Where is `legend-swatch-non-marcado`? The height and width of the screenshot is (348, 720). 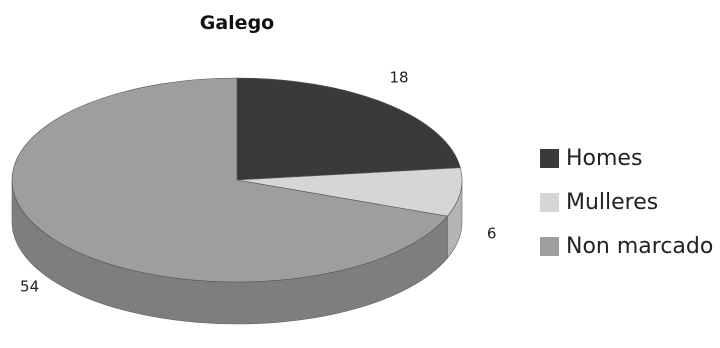
legend-swatch-non-marcado is located at coordinates (549, 246).